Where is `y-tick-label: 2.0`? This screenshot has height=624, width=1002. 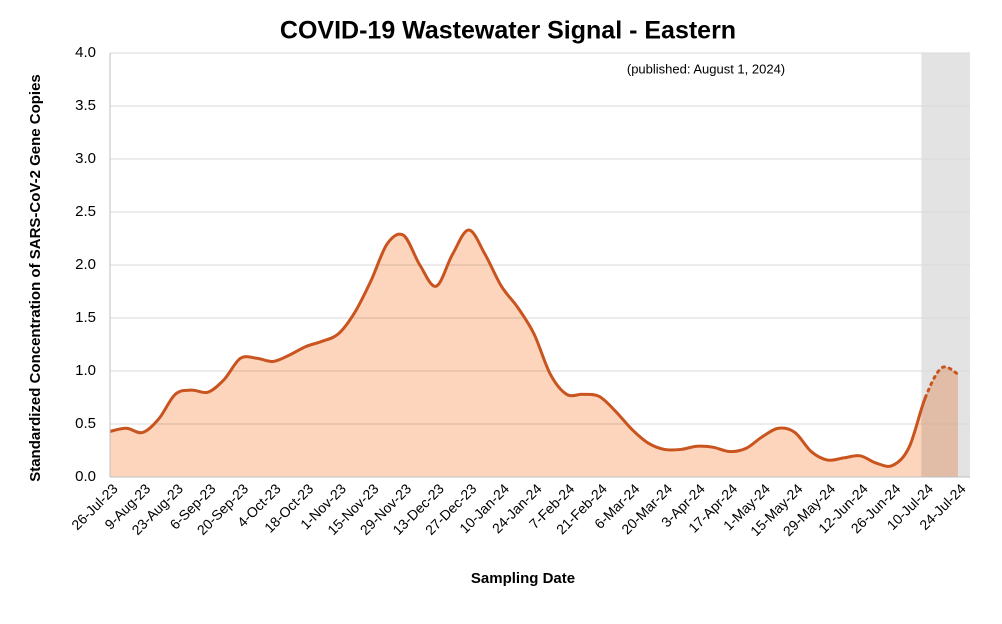 y-tick-label: 2.0 is located at coordinates (85, 264).